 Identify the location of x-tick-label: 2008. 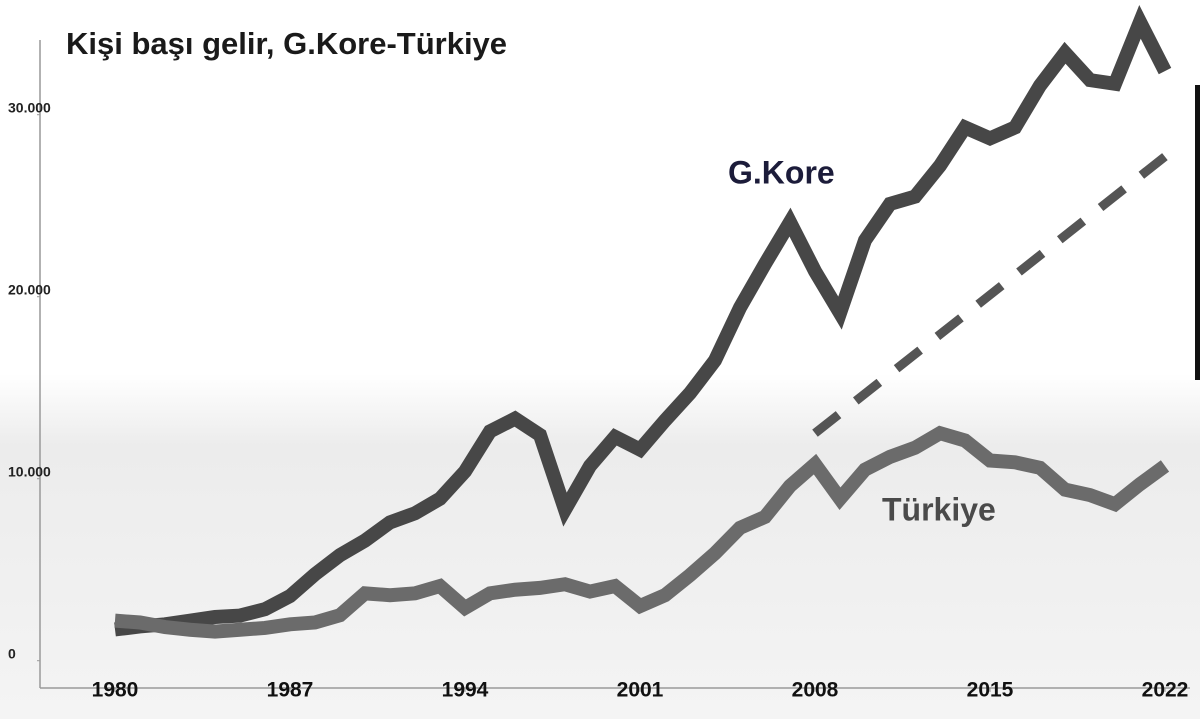
(815, 690).